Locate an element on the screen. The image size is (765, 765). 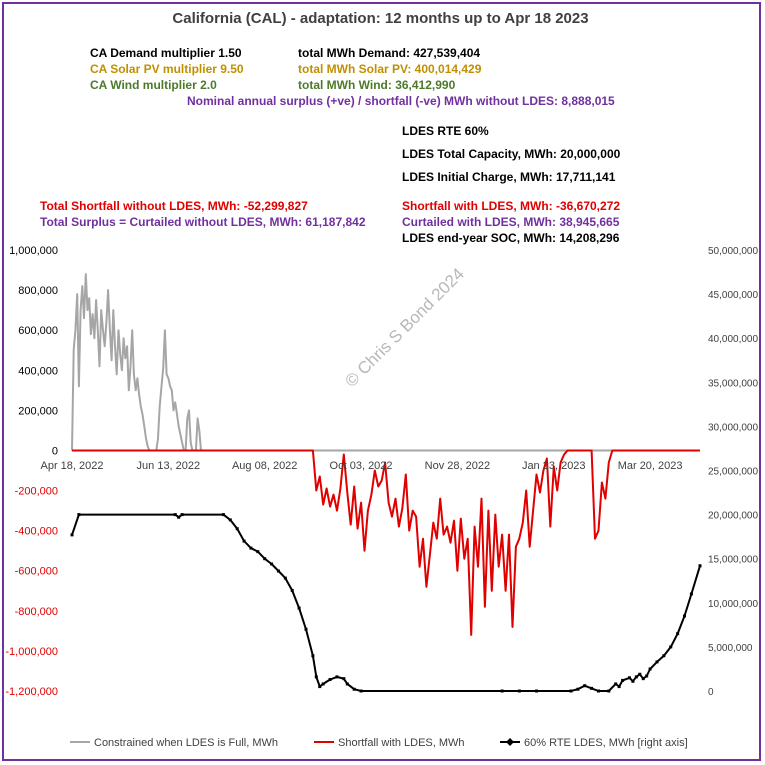
shortfall-with-ldes-label: Shortfall with LDES, MWh: -36,670,272 is located at coordinates (511, 206).